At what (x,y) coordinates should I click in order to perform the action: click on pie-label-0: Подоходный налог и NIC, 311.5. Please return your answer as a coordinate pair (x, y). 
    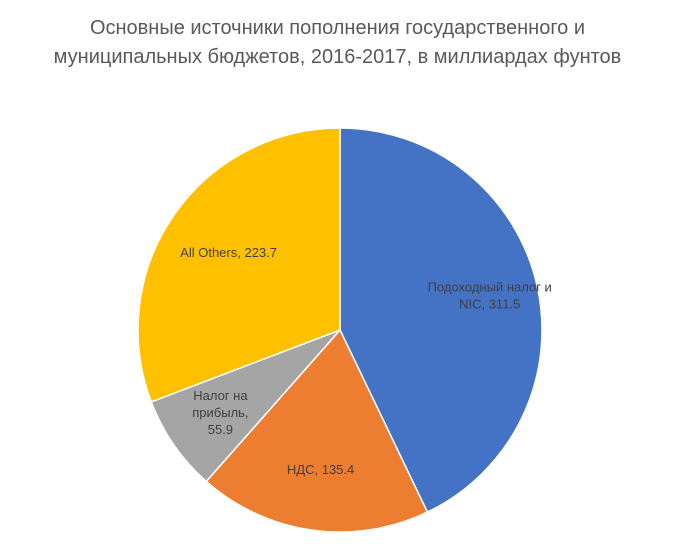
    Looking at the image, I should click on (490, 295).